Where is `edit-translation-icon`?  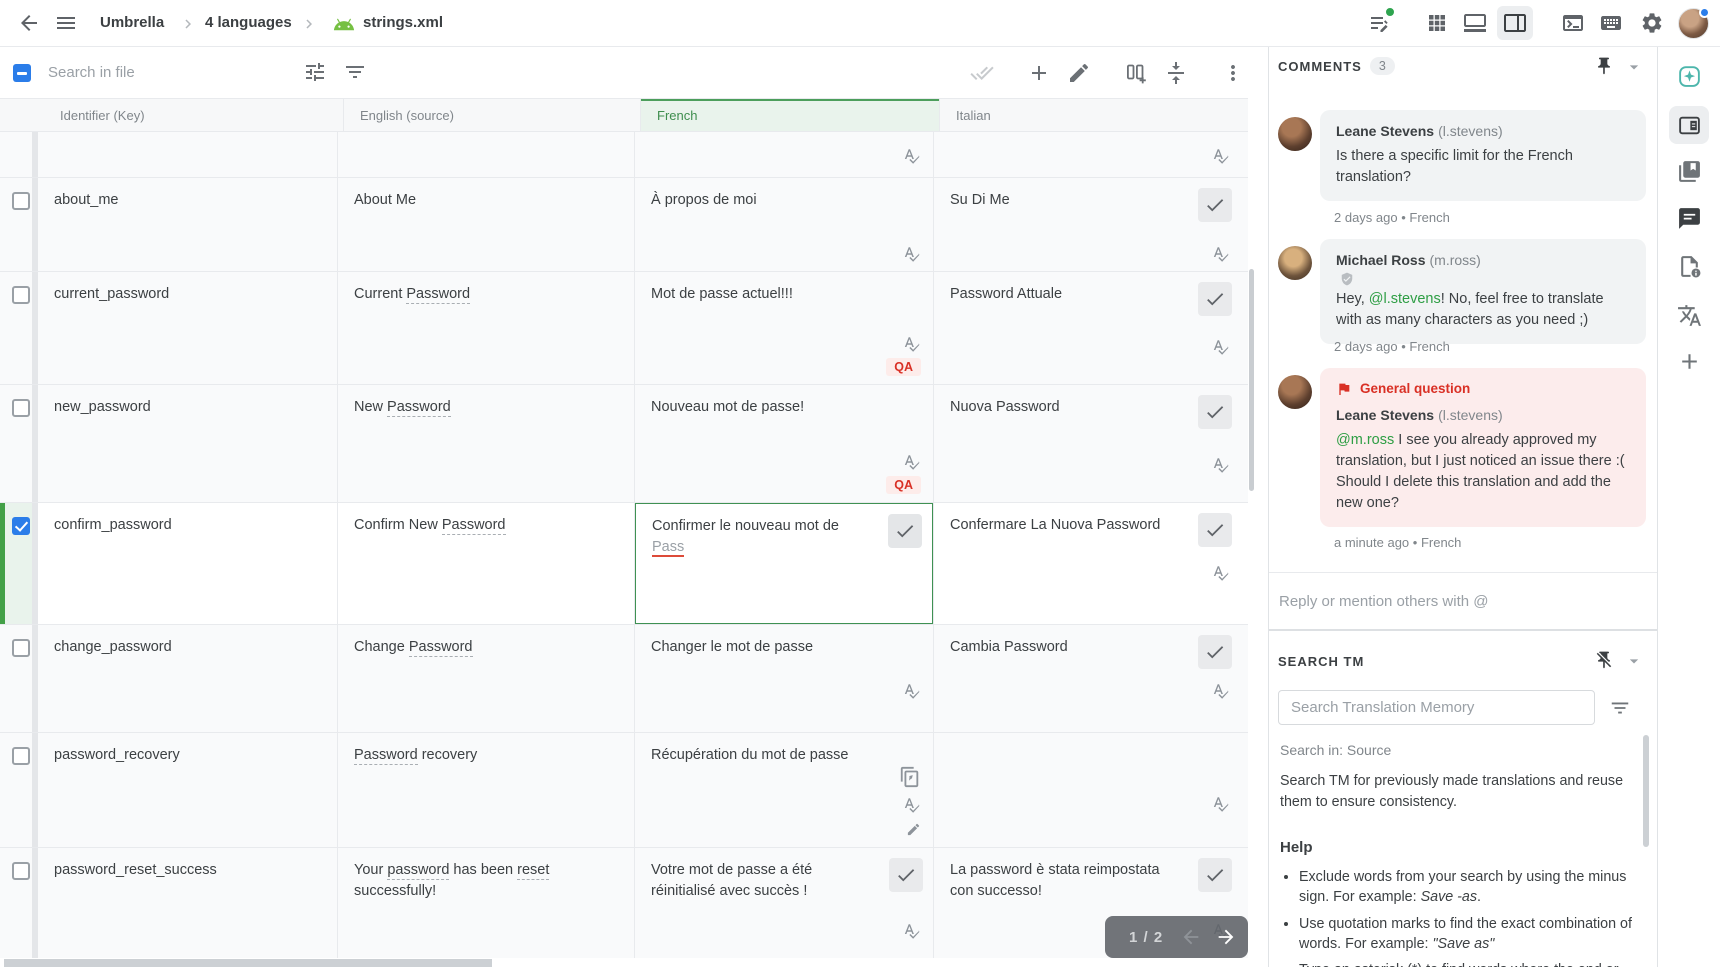 edit-translation-icon is located at coordinates (913, 829).